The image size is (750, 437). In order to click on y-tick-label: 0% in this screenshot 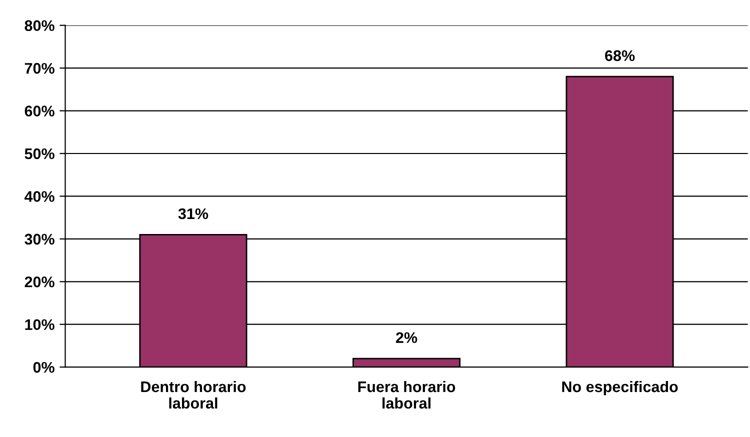, I will do `click(43, 367)`.